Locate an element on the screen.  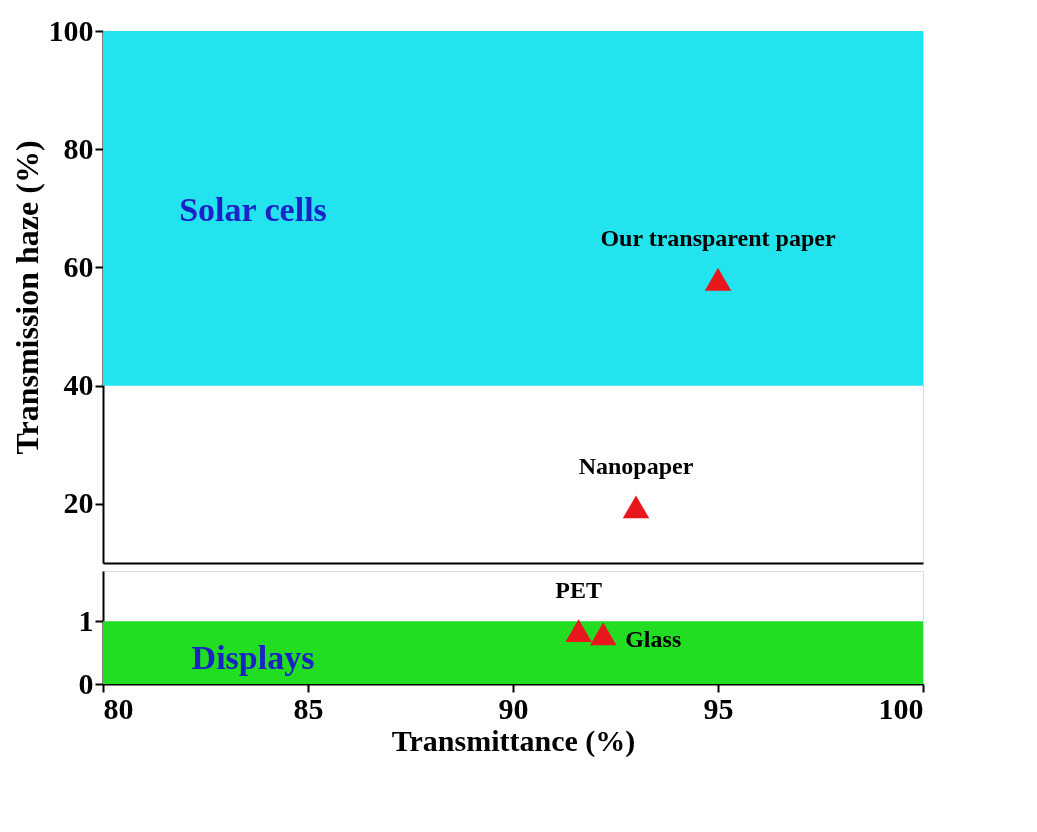
x-tick-label: 95 is located at coordinates (718, 708).